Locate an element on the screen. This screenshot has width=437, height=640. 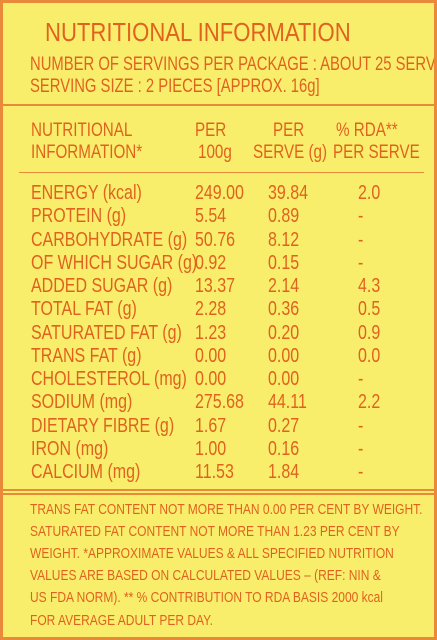
cell-value: 0.27 is located at coordinates (284, 425).